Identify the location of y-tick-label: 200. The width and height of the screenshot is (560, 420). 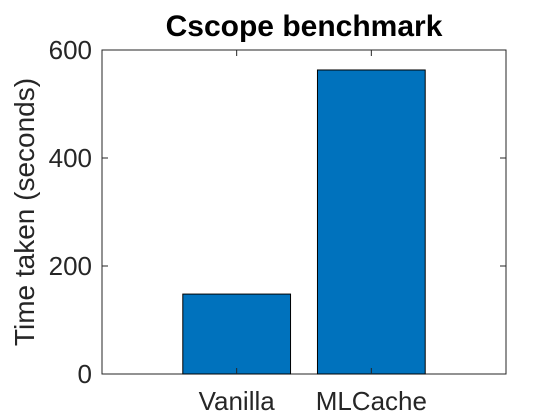
(70, 266).